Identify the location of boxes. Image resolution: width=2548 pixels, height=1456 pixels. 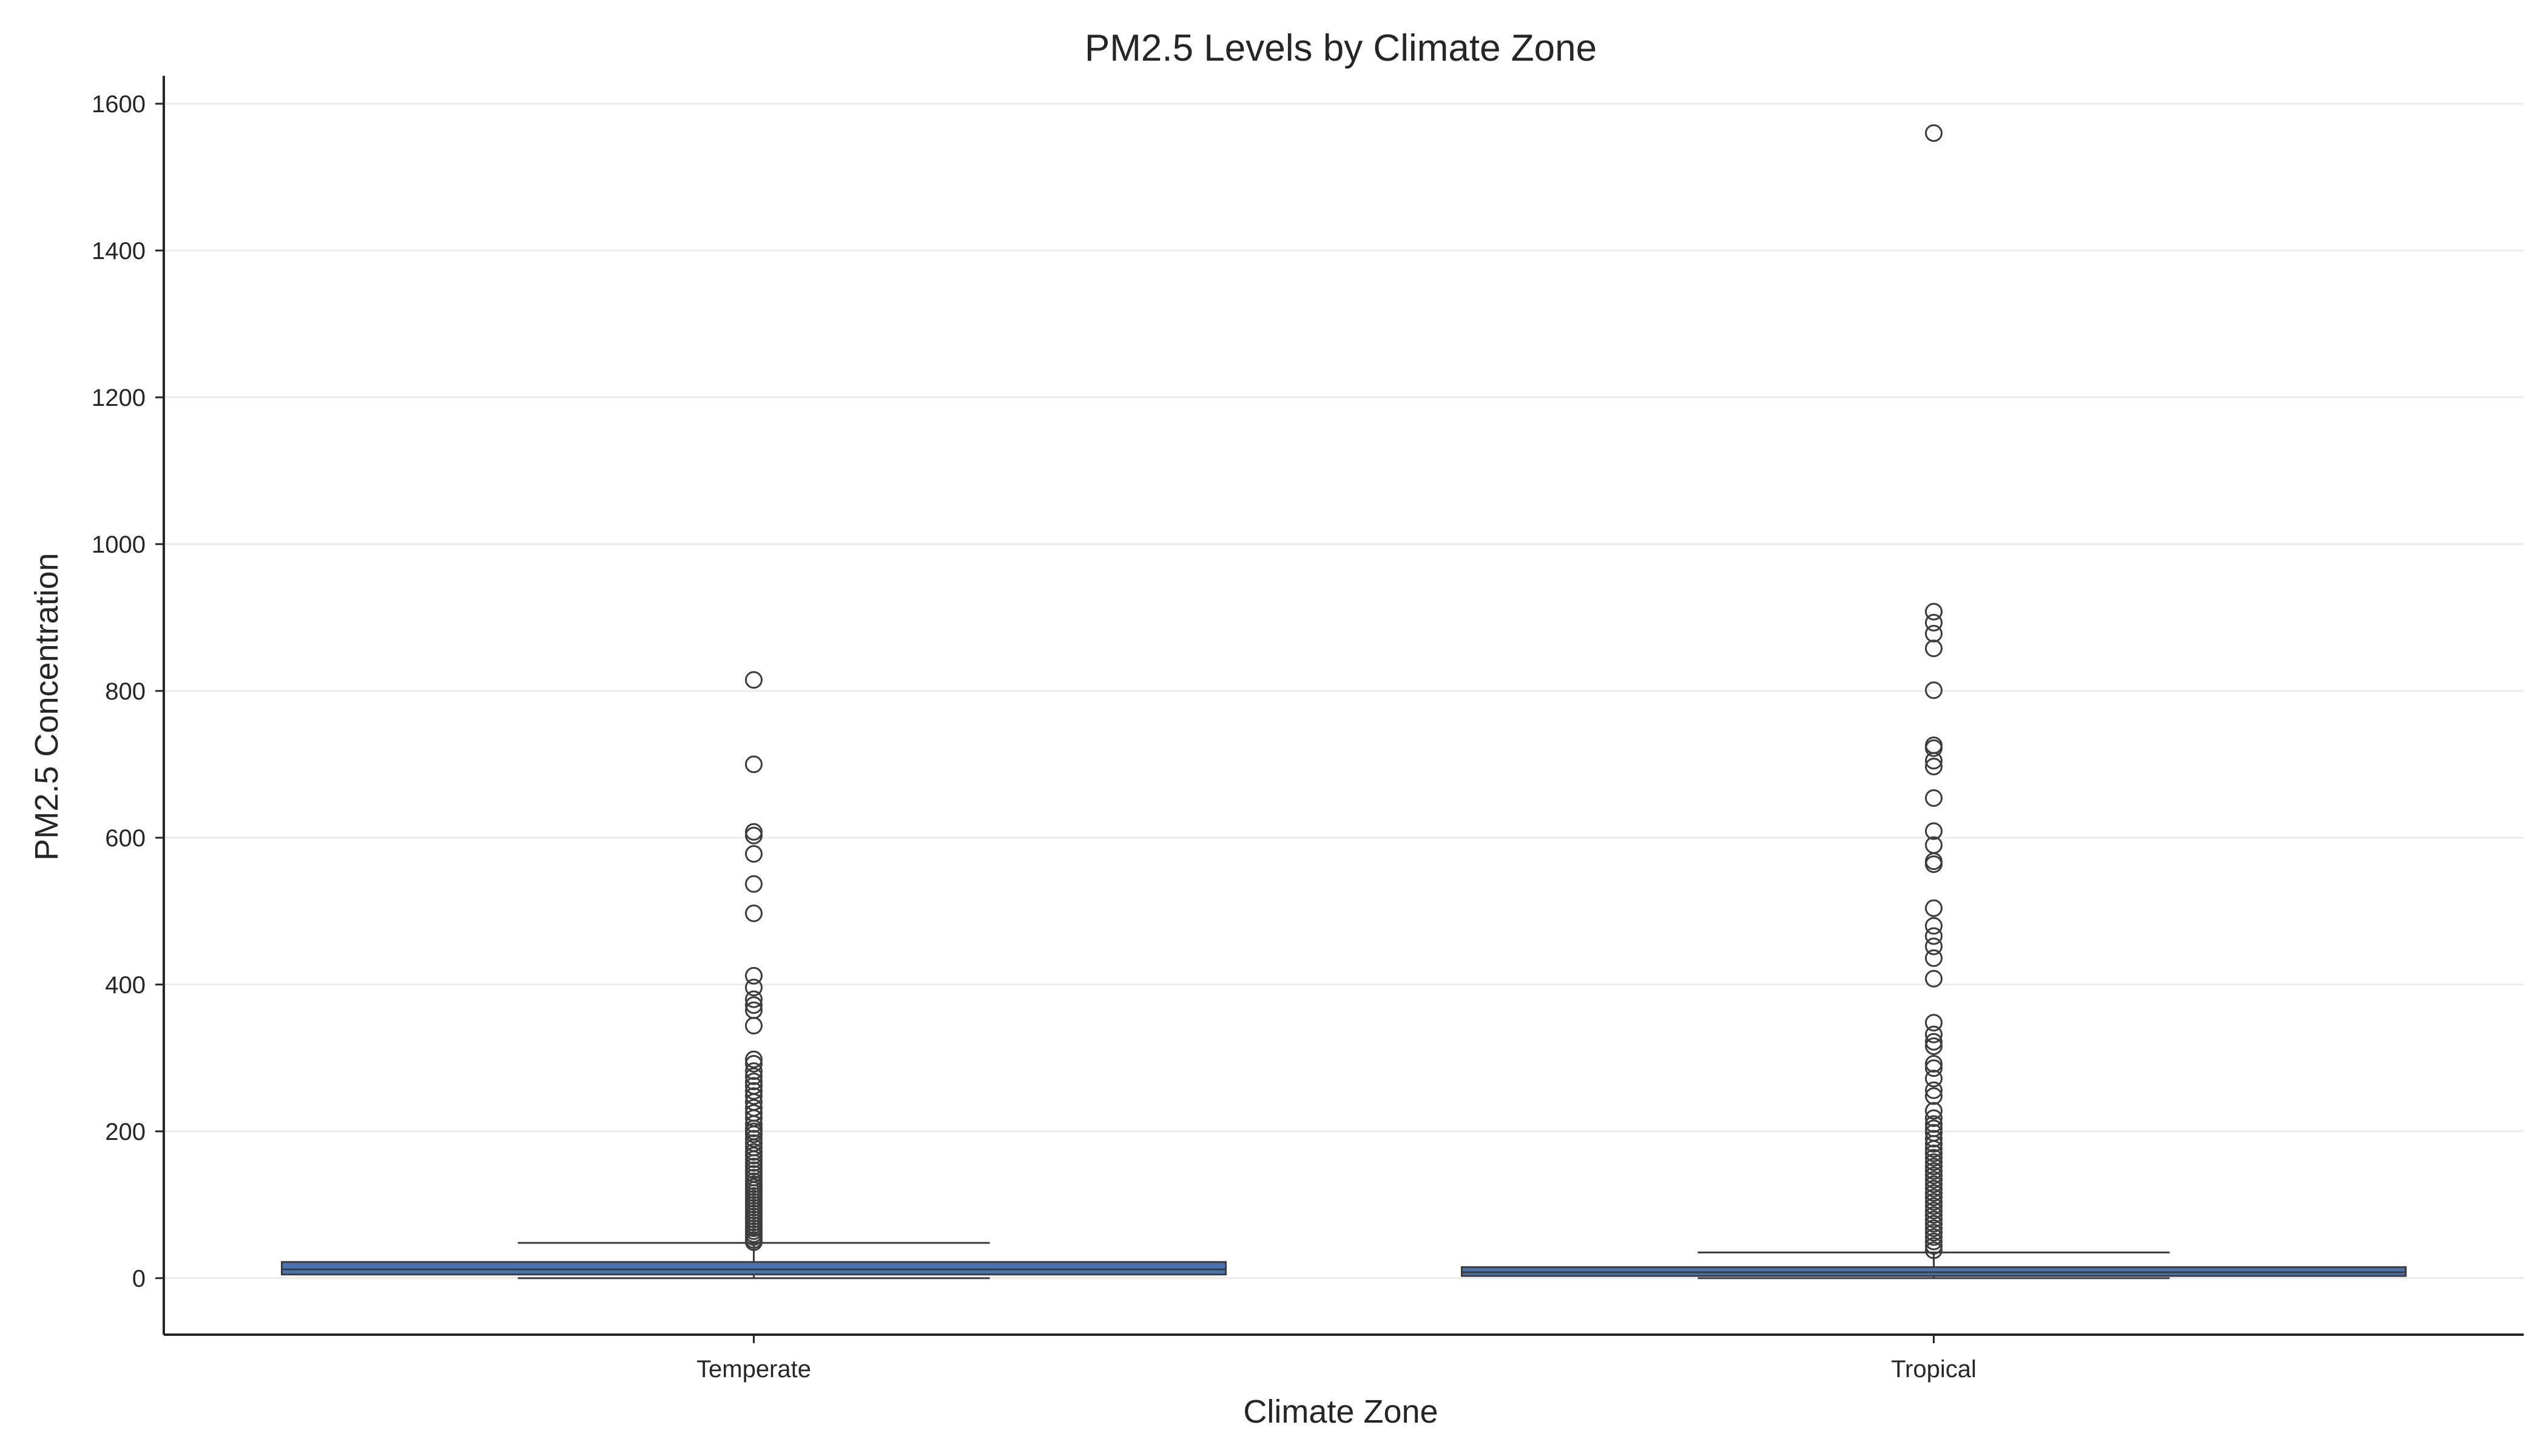
(1344, 1260).